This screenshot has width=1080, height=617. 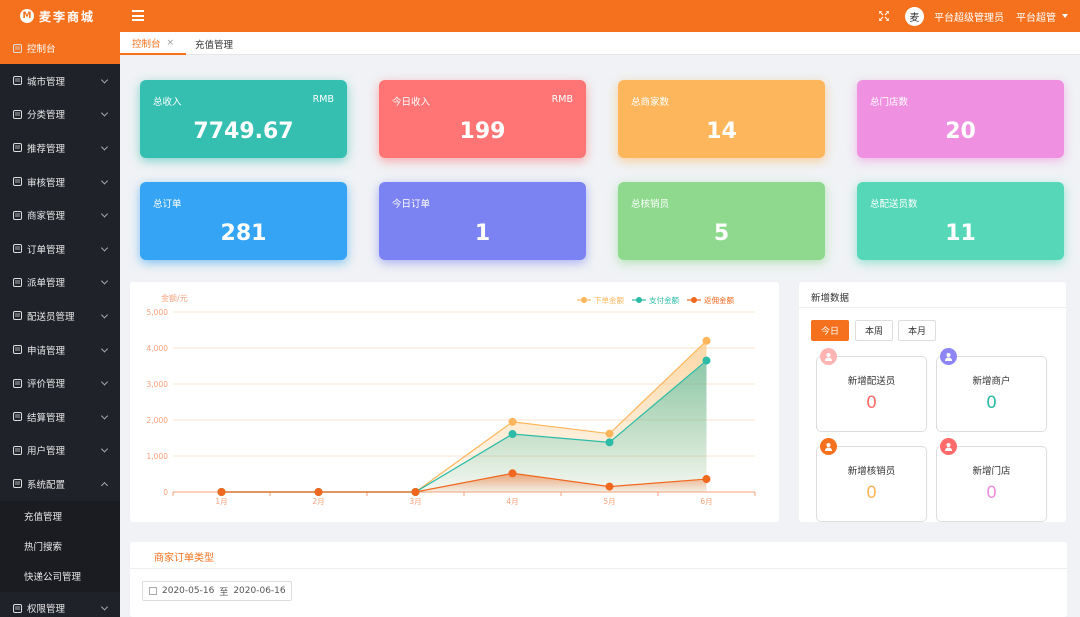 What do you see at coordinates (318, 501) in the screenshot?
I see `x-tick-label: 2月` at bounding box center [318, 501].